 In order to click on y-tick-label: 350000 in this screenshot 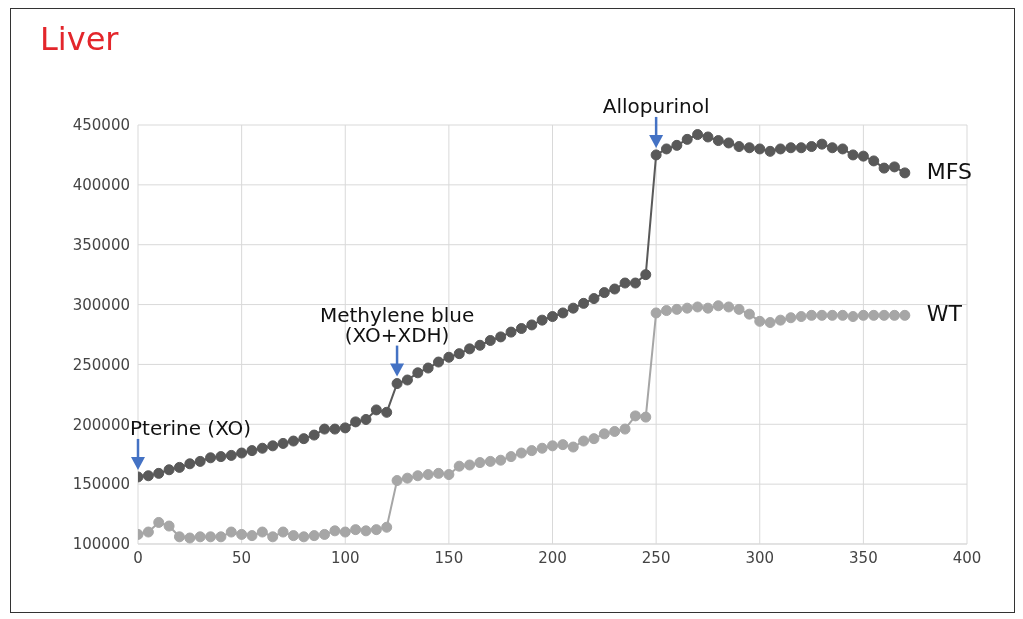, I will do `click(101, 245)`.